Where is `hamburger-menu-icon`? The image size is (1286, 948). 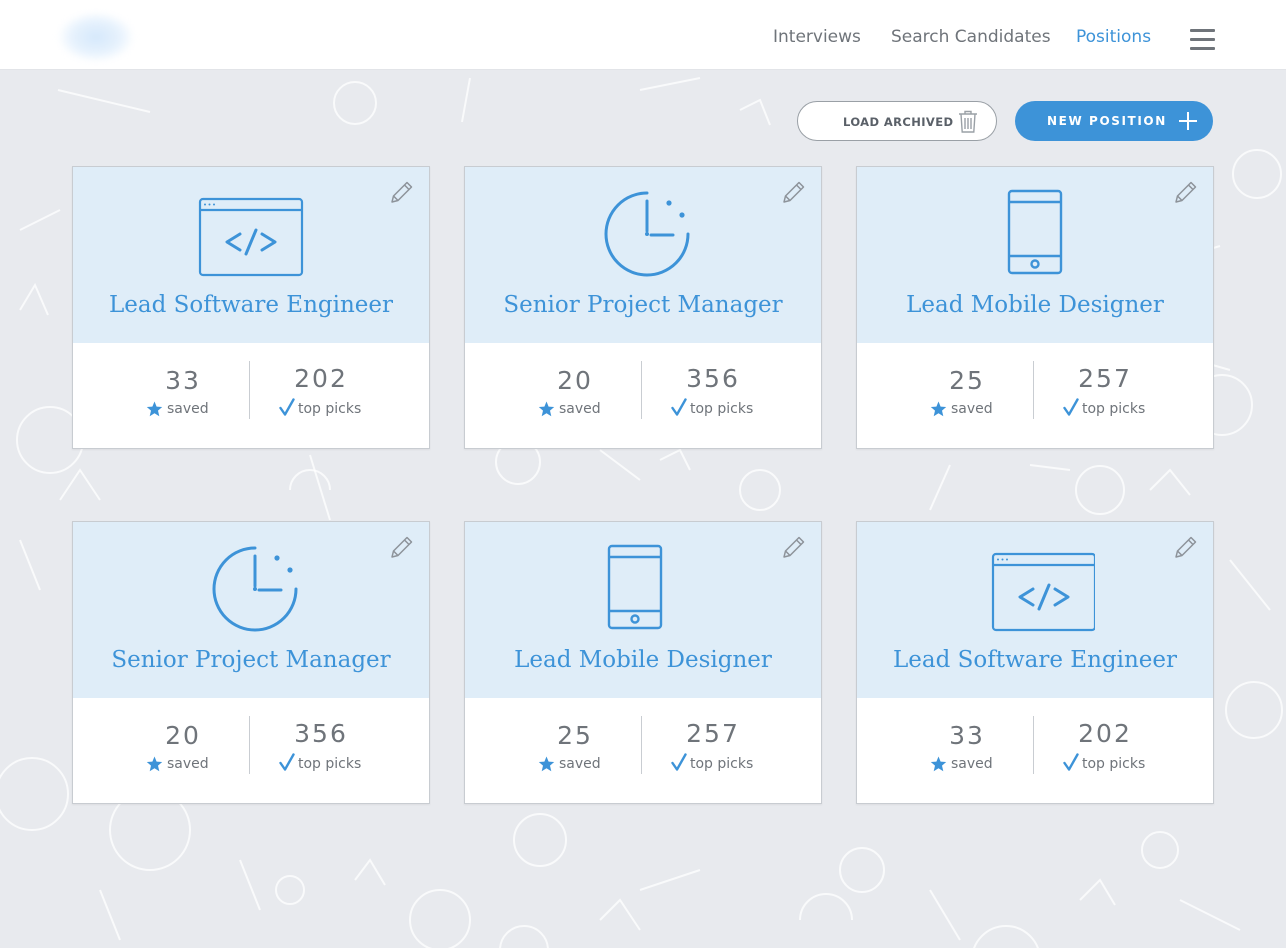 hamburger-menu-icon is located at coordinates (1202, 39).